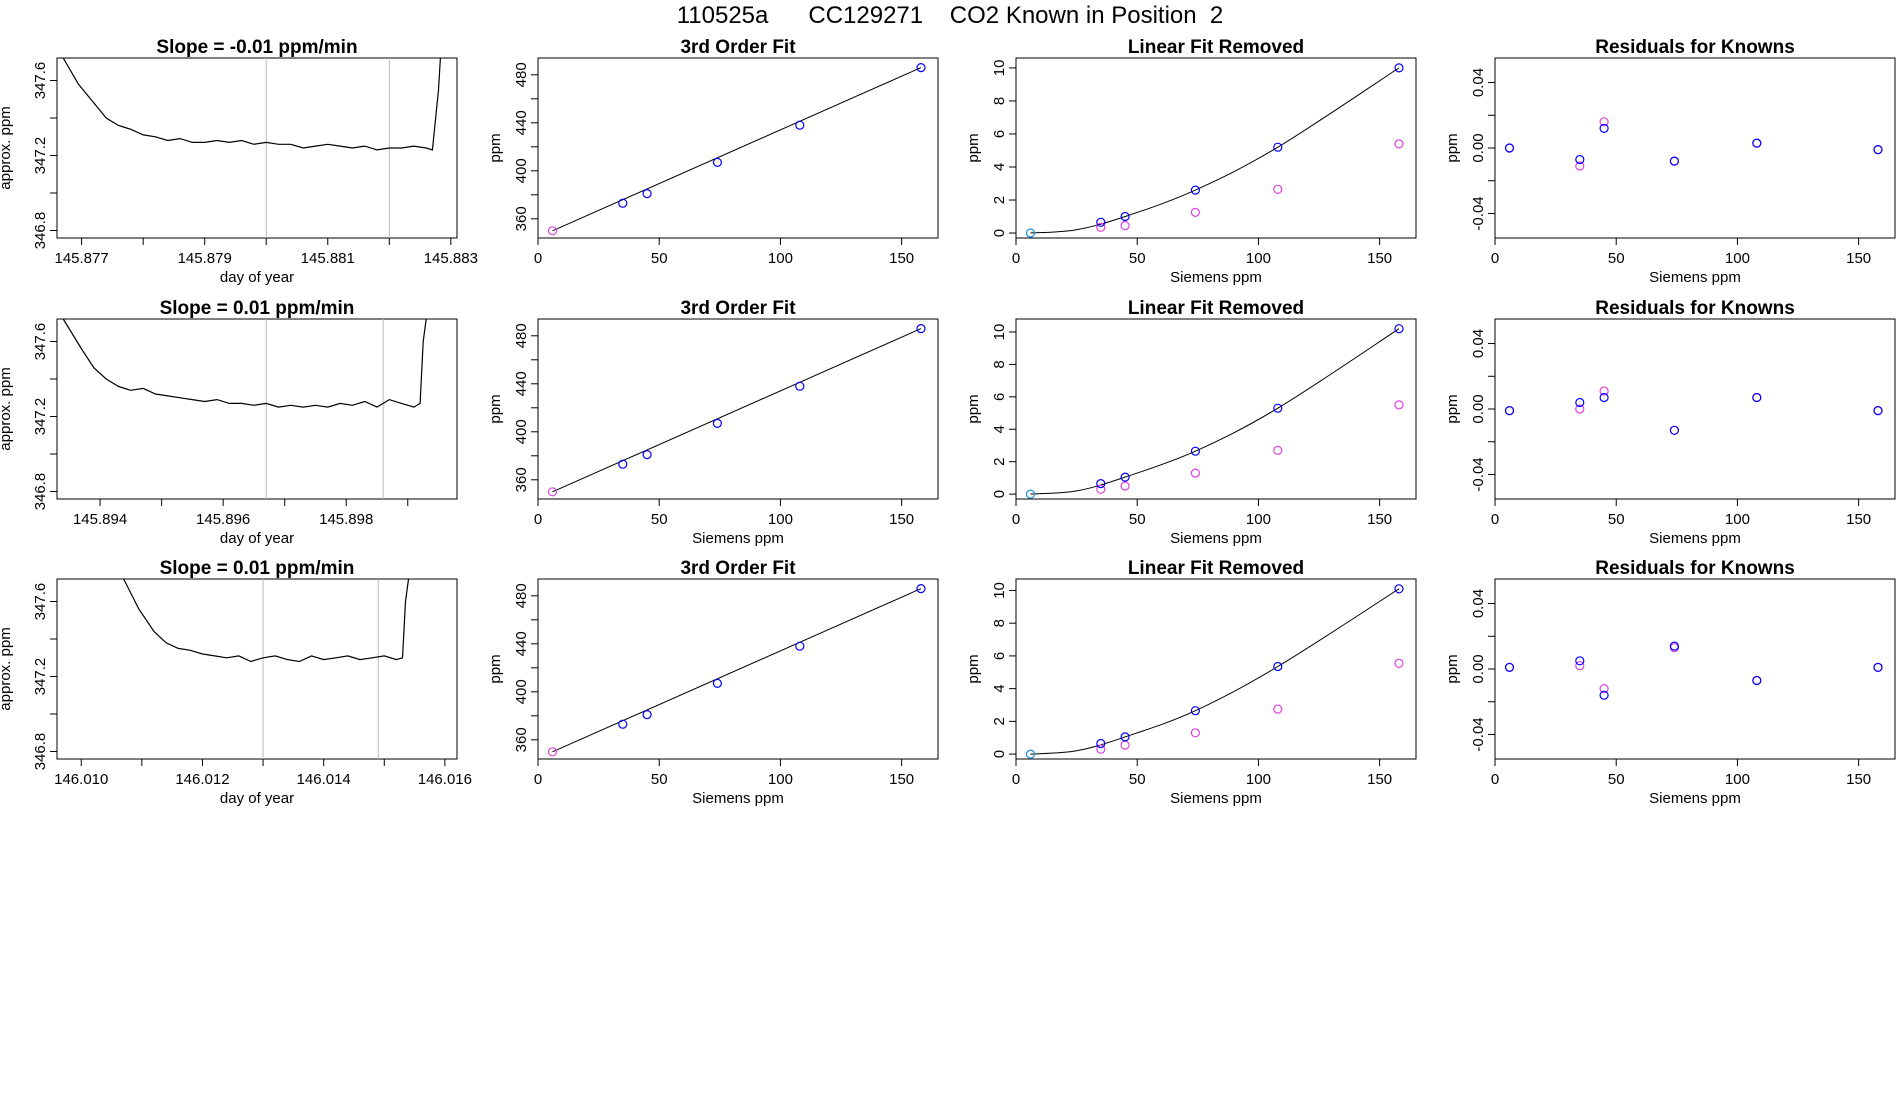 Image resolution: width=1900 pixels, height=1100 pixels. Describe the element at coordinates (1030, 754) in the screenshot. I see `data-point-cyan` at that location.